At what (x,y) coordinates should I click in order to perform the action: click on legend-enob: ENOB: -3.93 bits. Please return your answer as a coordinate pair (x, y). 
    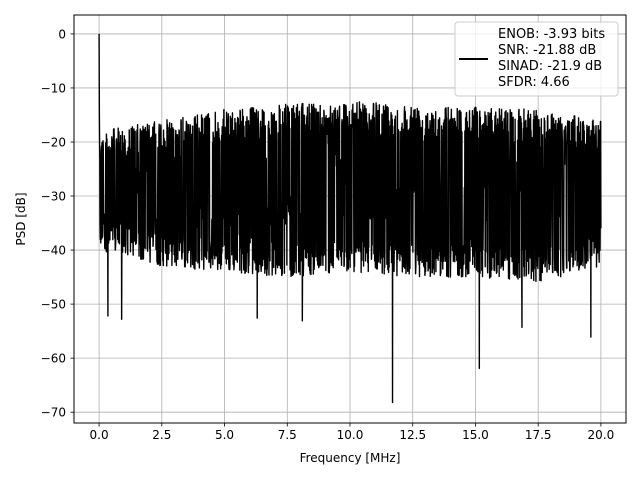
    Looking at the image, I should click on (551, 34).